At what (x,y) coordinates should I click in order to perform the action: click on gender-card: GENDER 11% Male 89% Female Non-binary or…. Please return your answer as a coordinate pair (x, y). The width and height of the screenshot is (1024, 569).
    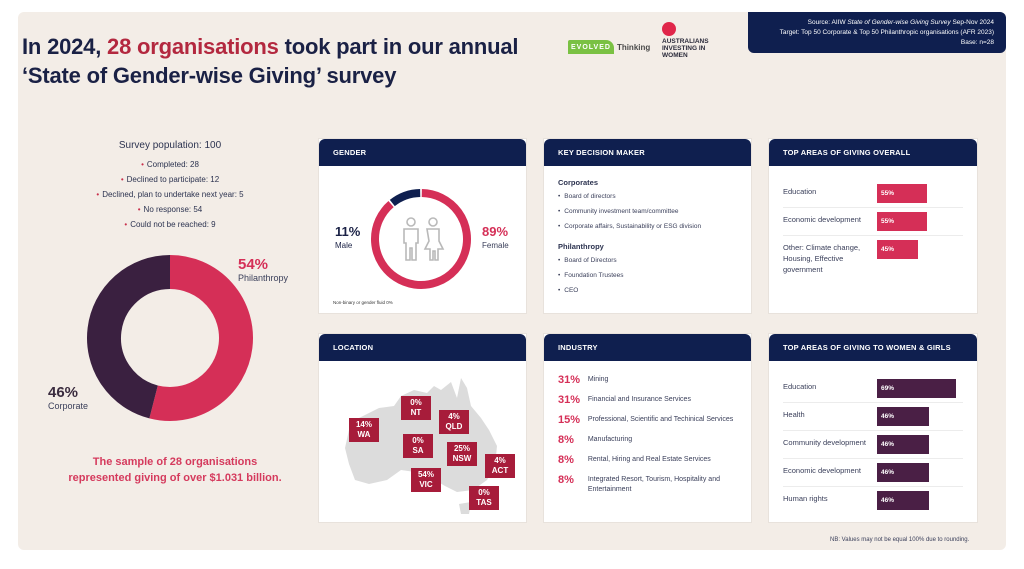
    Looking at the image, I should click on (422, 226).